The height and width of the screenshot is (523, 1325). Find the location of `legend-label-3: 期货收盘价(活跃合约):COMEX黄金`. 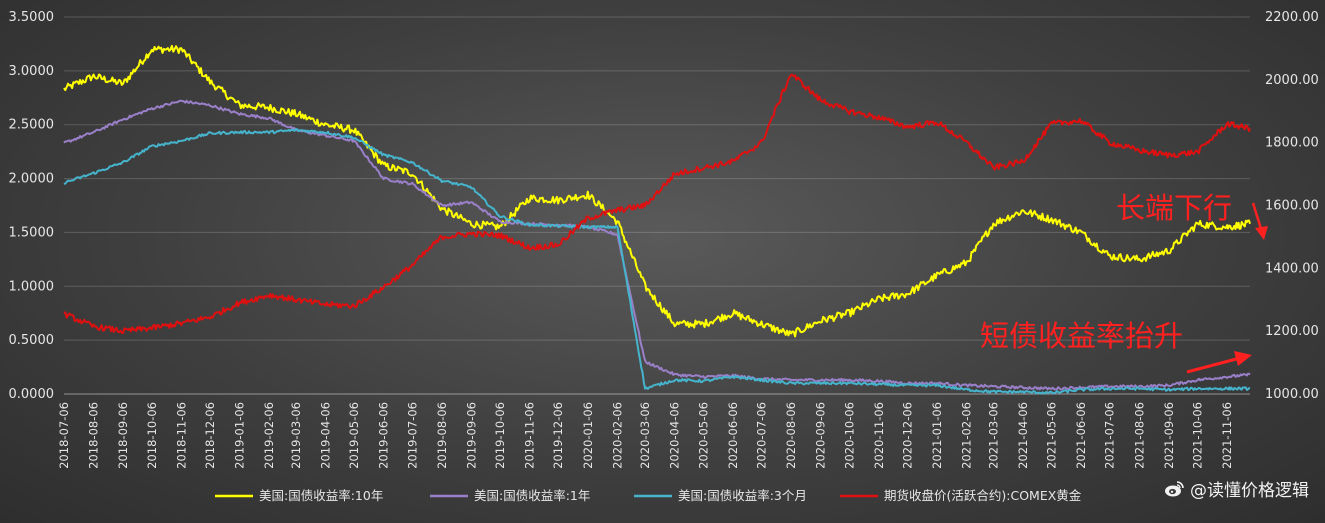

legend-label-3: 期货收盘价(活跃合约):COMEX黄金 is located at coordinates (983, 495).